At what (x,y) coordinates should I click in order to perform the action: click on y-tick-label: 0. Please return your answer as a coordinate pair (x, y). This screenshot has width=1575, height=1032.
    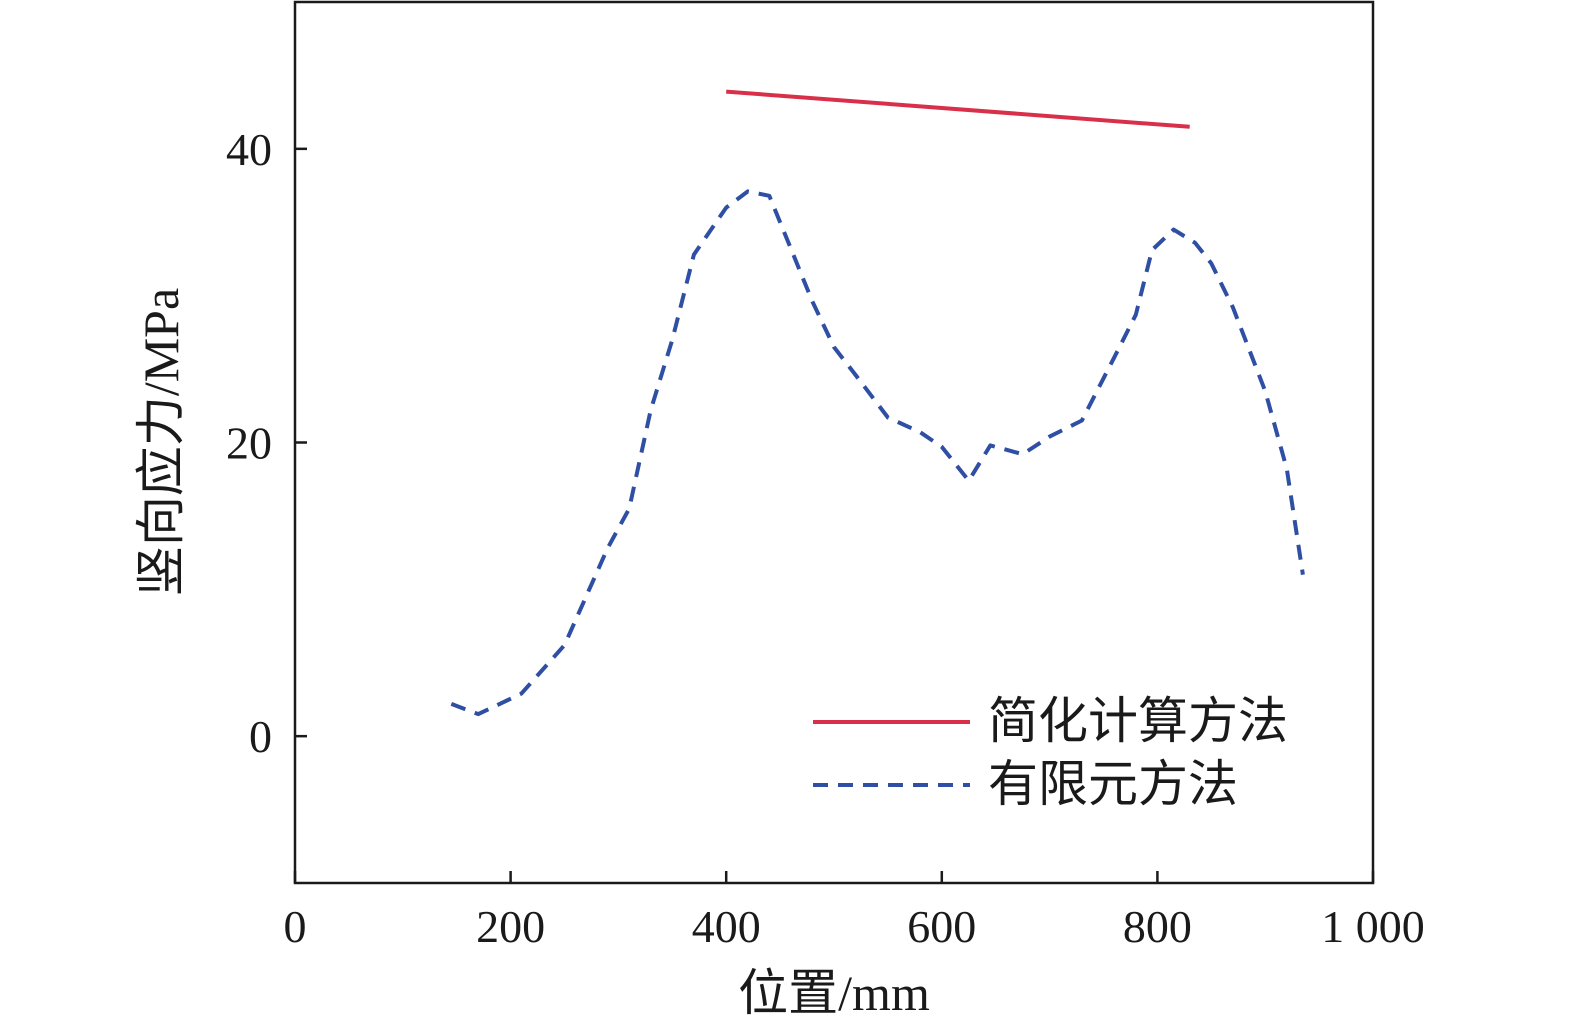
    Looking at the image, I should click on (260, 736).